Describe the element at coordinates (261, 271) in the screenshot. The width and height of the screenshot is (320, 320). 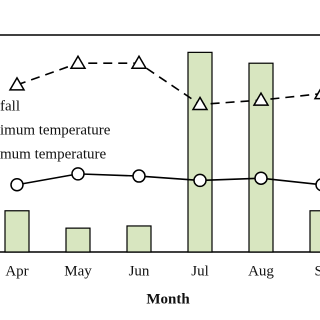
I see `x-tick-label: Aug` at that location.